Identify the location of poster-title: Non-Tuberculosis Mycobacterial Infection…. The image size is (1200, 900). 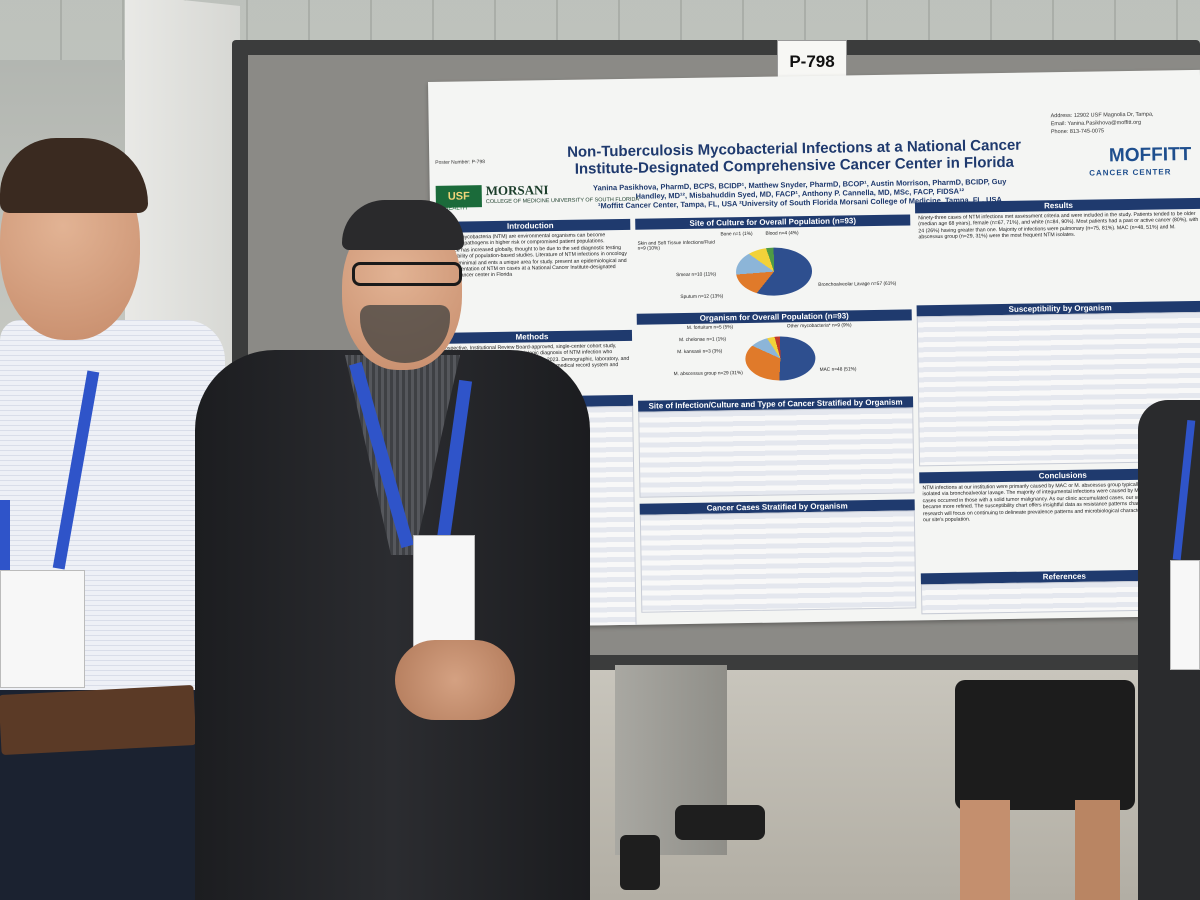
(794, 157).